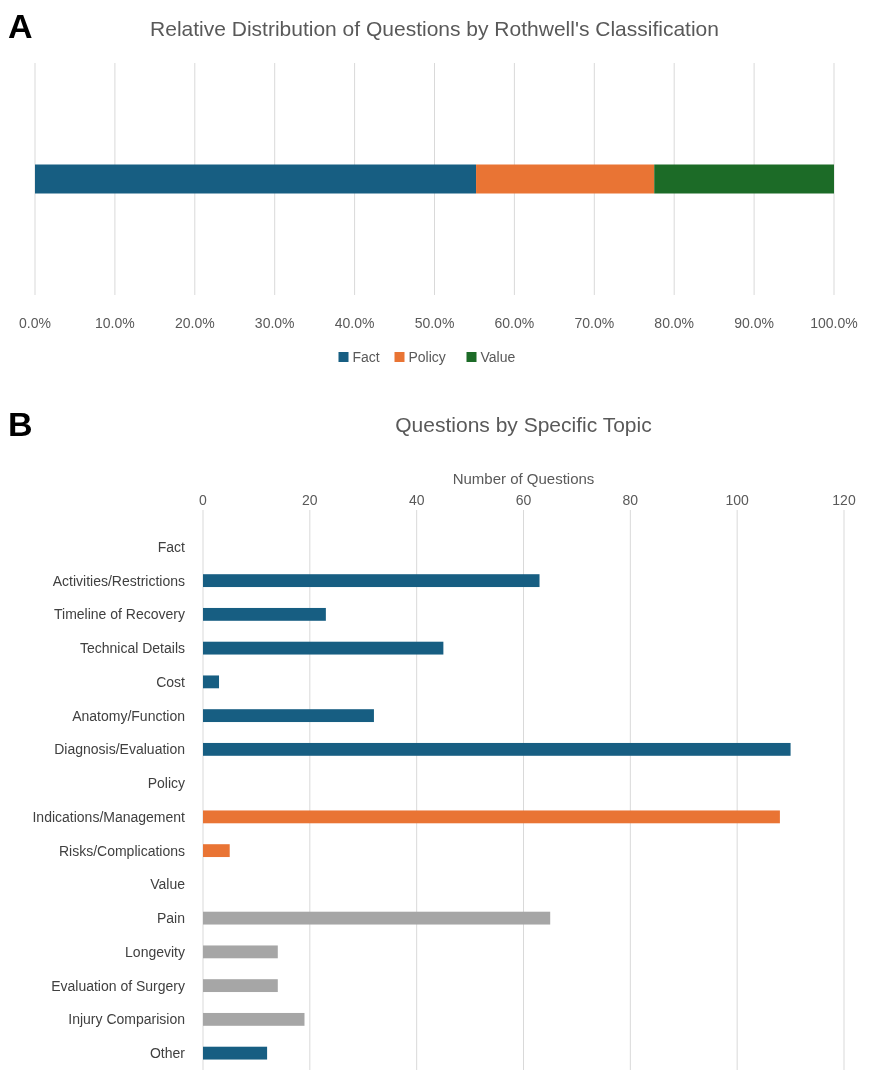  I want to click on x-tick-label: 120, so click(844, 500).